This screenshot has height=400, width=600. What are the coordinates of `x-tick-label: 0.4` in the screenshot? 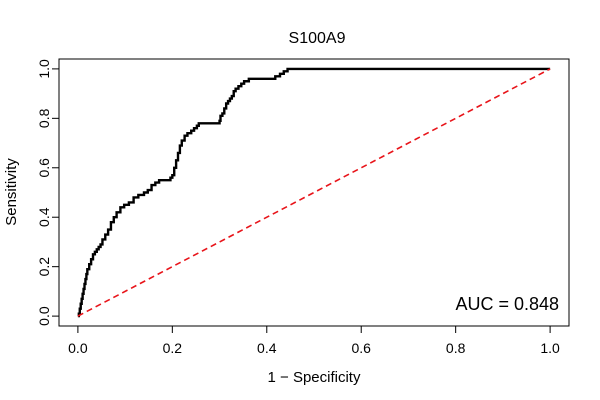 It's located at (267, 348).